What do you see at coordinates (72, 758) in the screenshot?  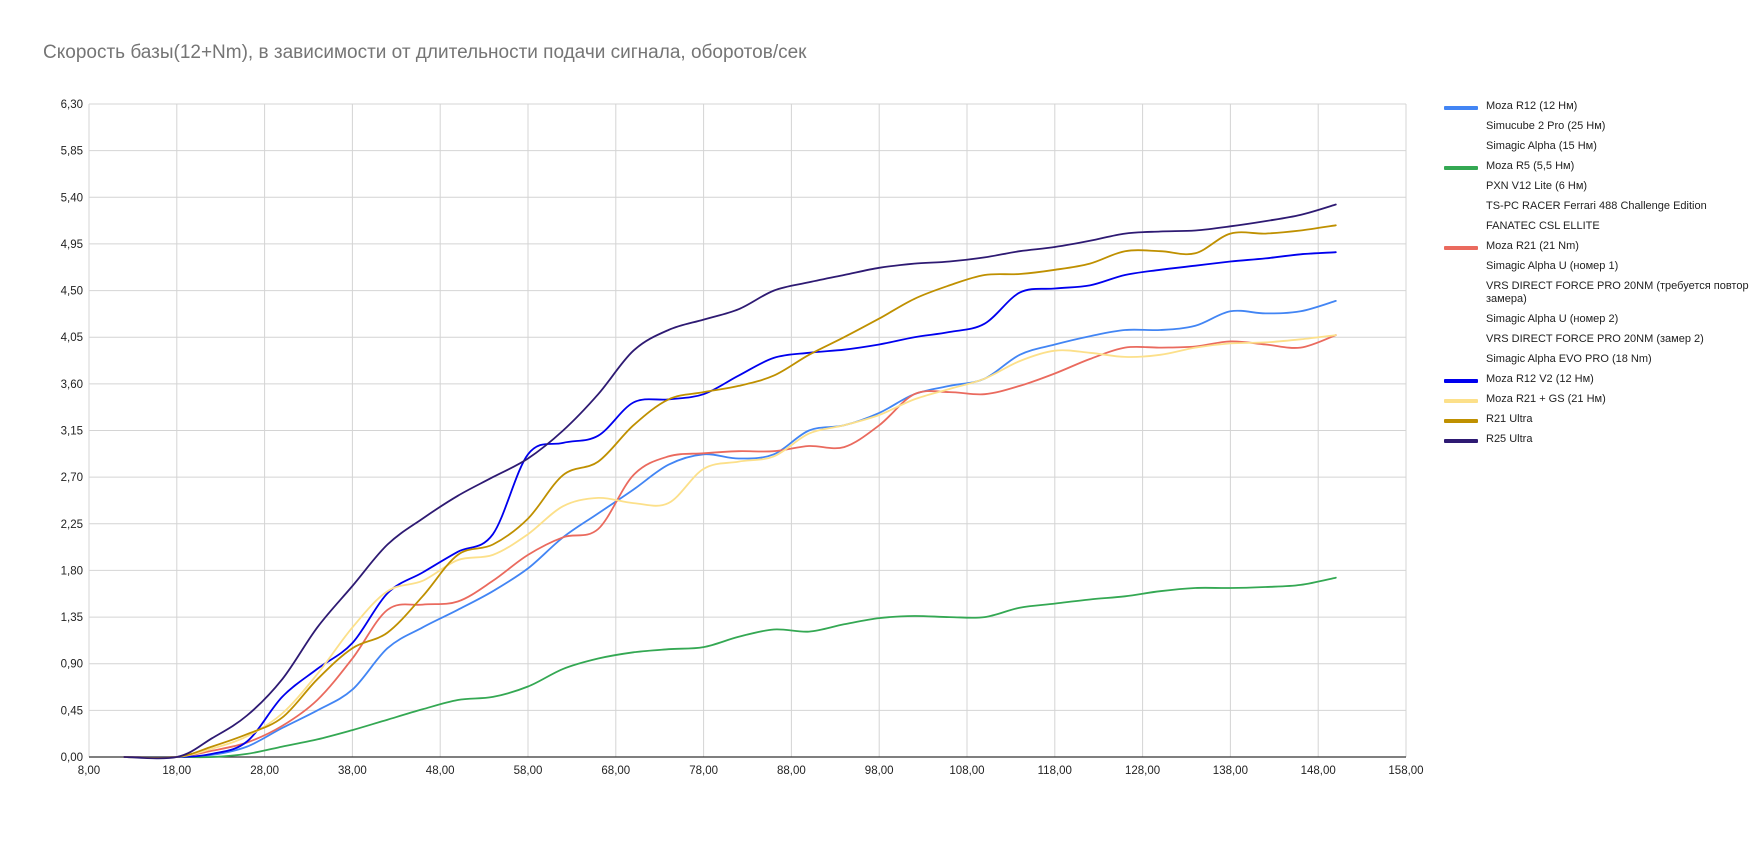 I see `y-tick-label: 0,00` at bounding box center [72, 758].